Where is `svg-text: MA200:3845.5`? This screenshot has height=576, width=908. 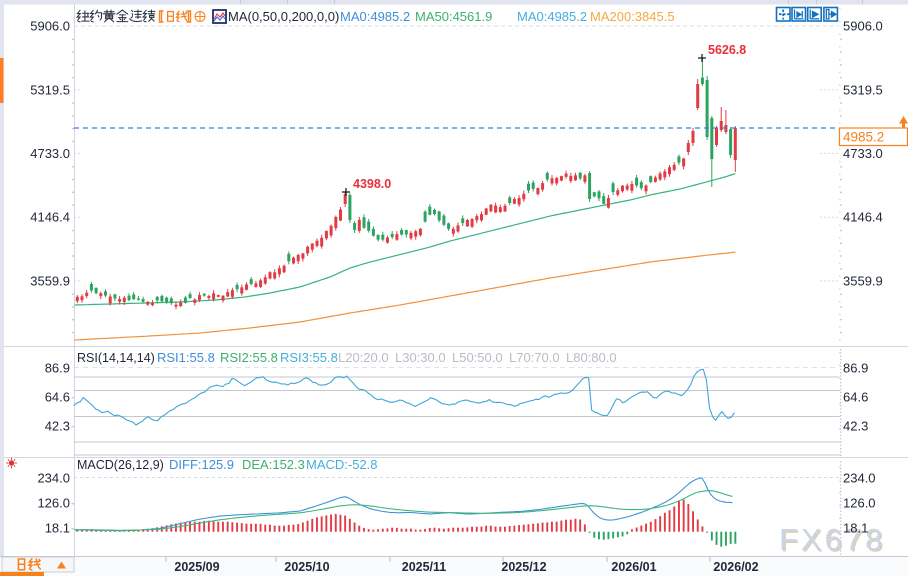
svg-text: MA200:3845.5 is located at coordinates (632, 16).